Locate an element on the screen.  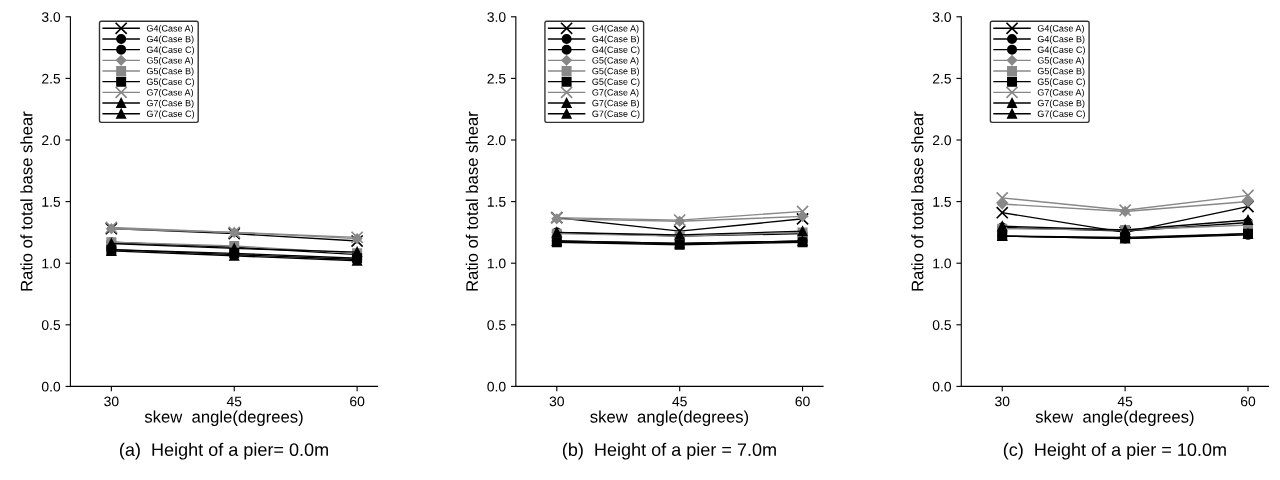
text: (a) Height of a pier= 0.0m is located at coordinates (224, 451).